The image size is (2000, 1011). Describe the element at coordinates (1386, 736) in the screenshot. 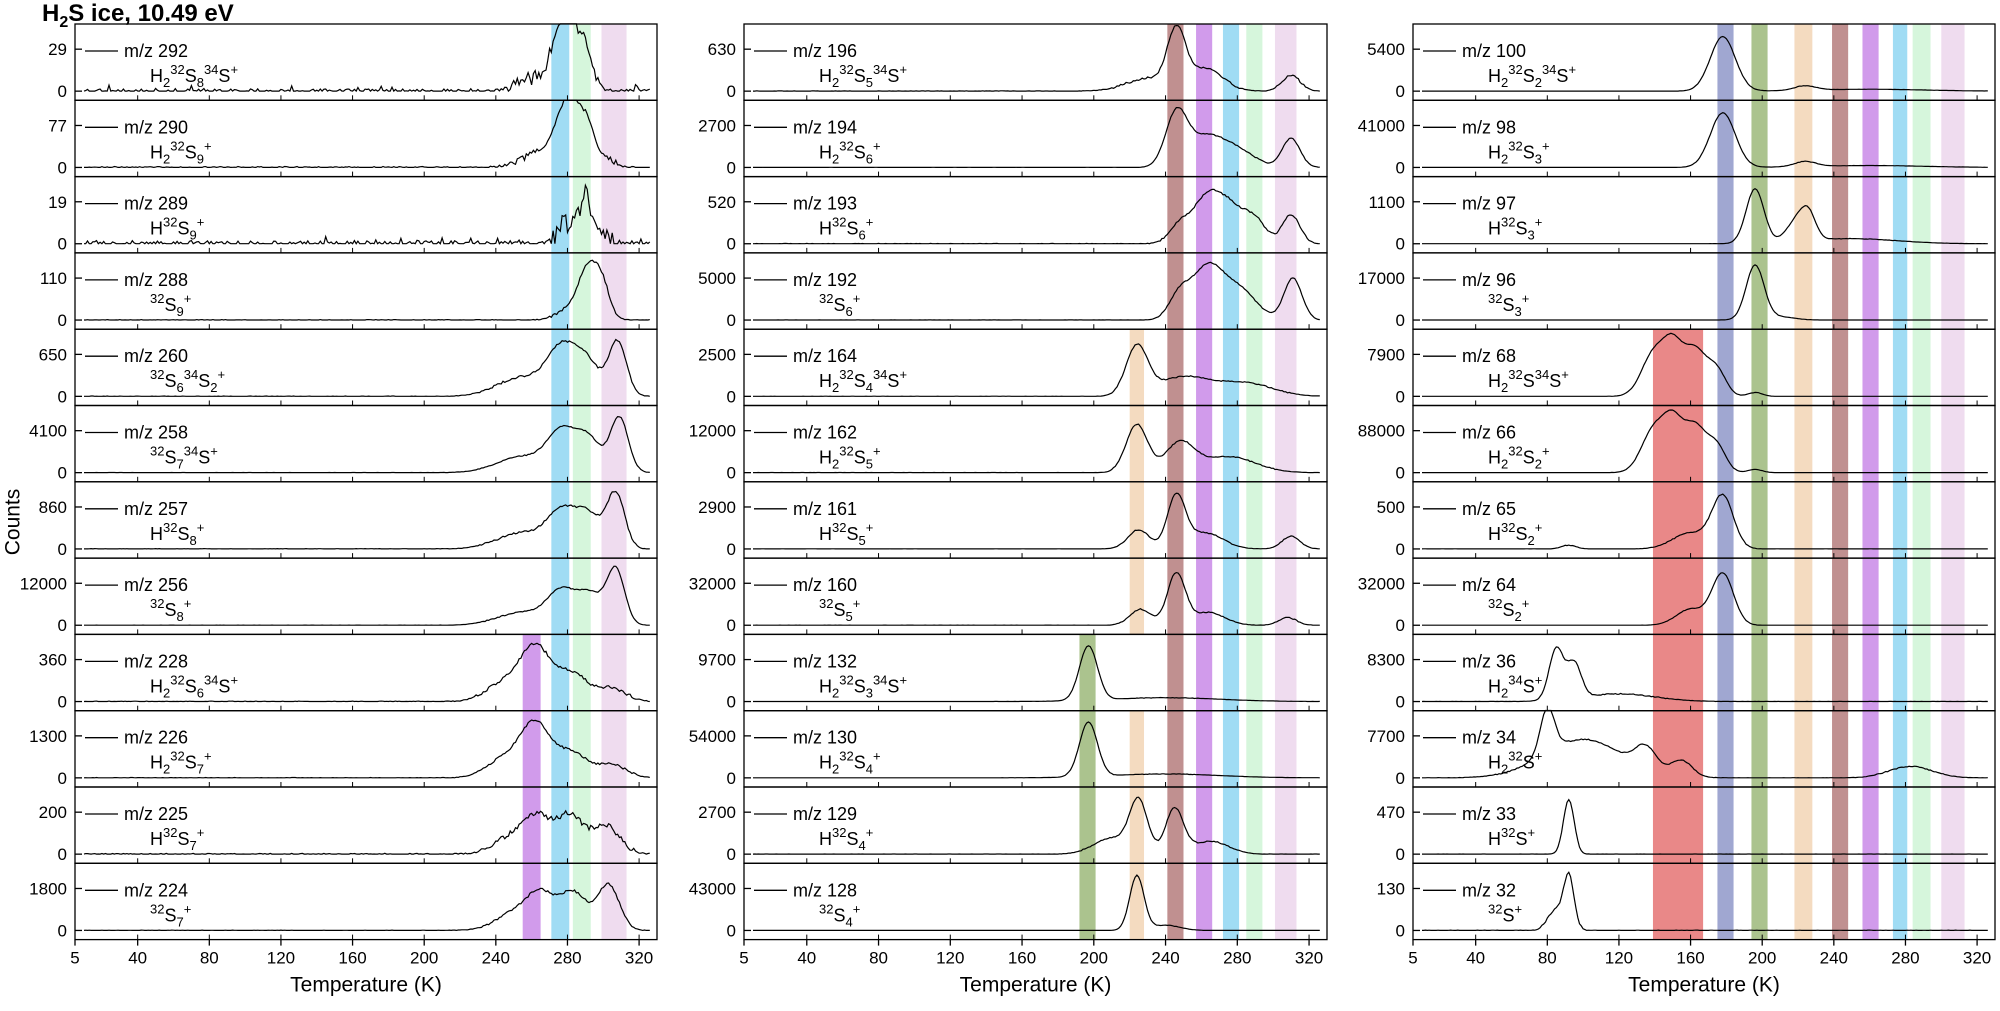

I see `y-tick-label-top: 7700` at that location.